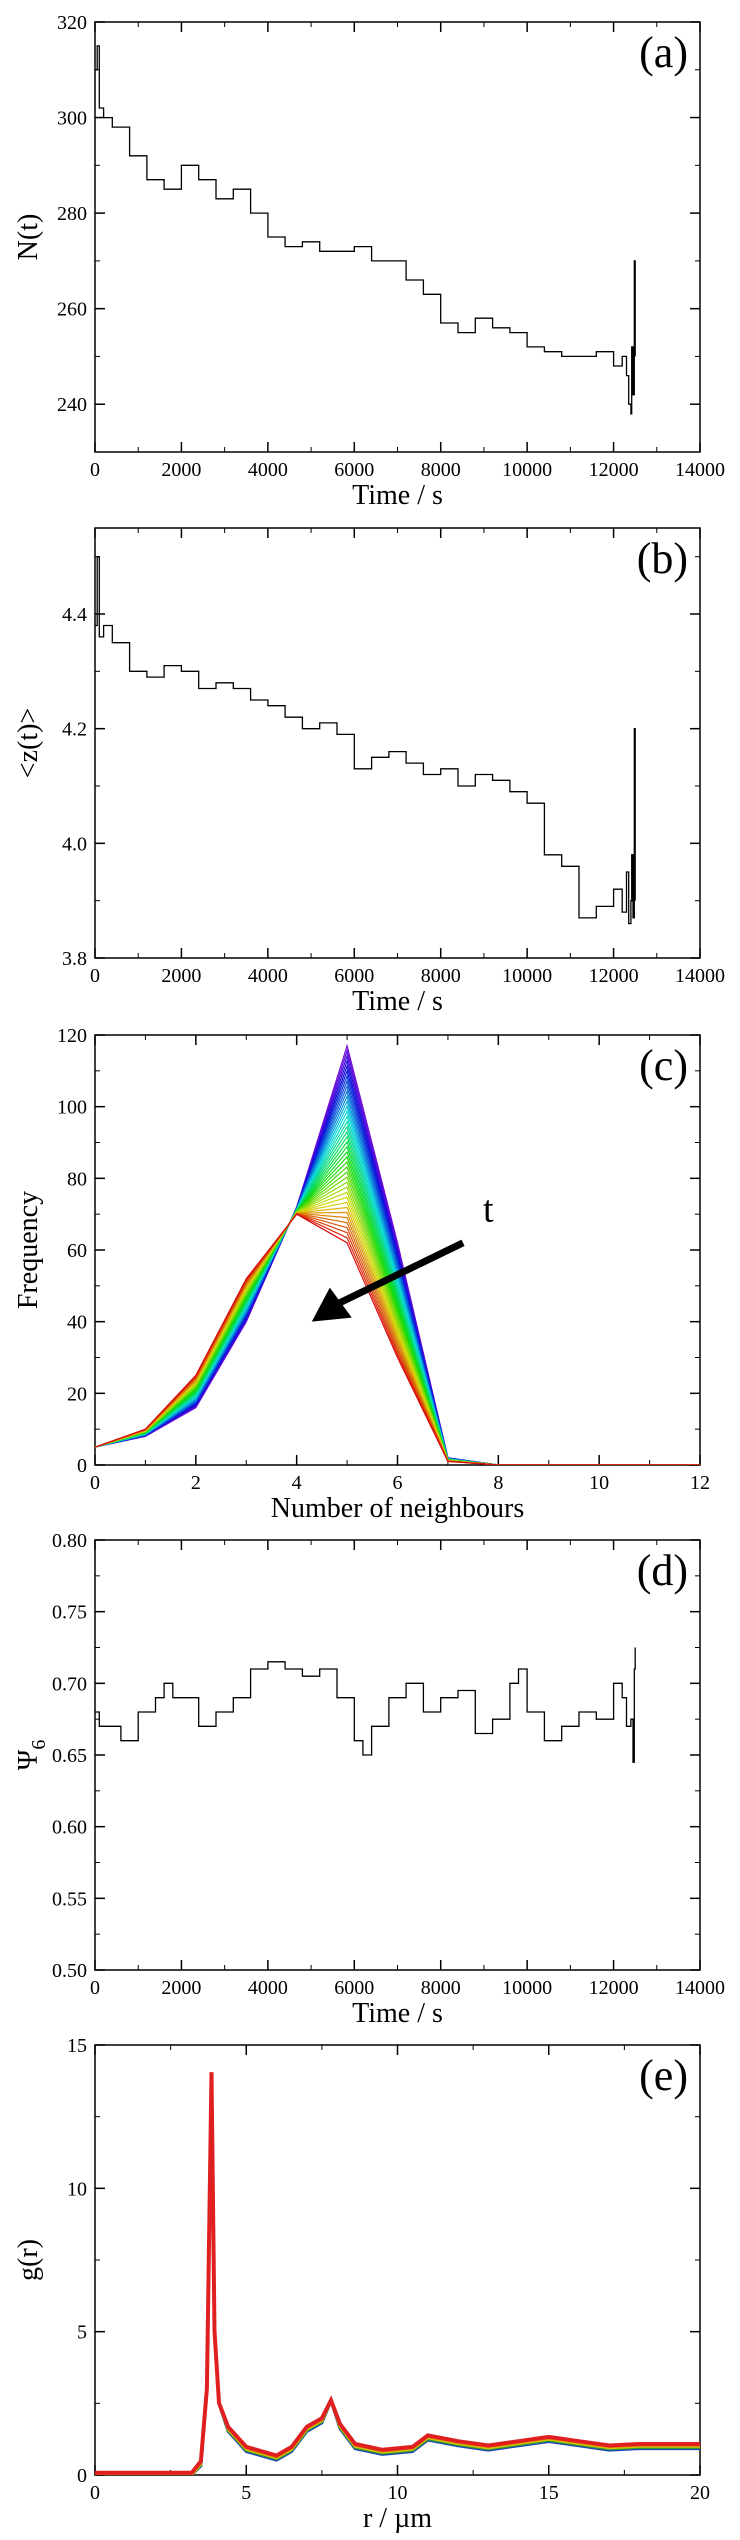 The width and height of the screenshot is (740, 2540). What do you see at coordinates (69, 1613) in the screenshot?
I see `y-tick-label: 0.75` at bounding box center [69, 1613].